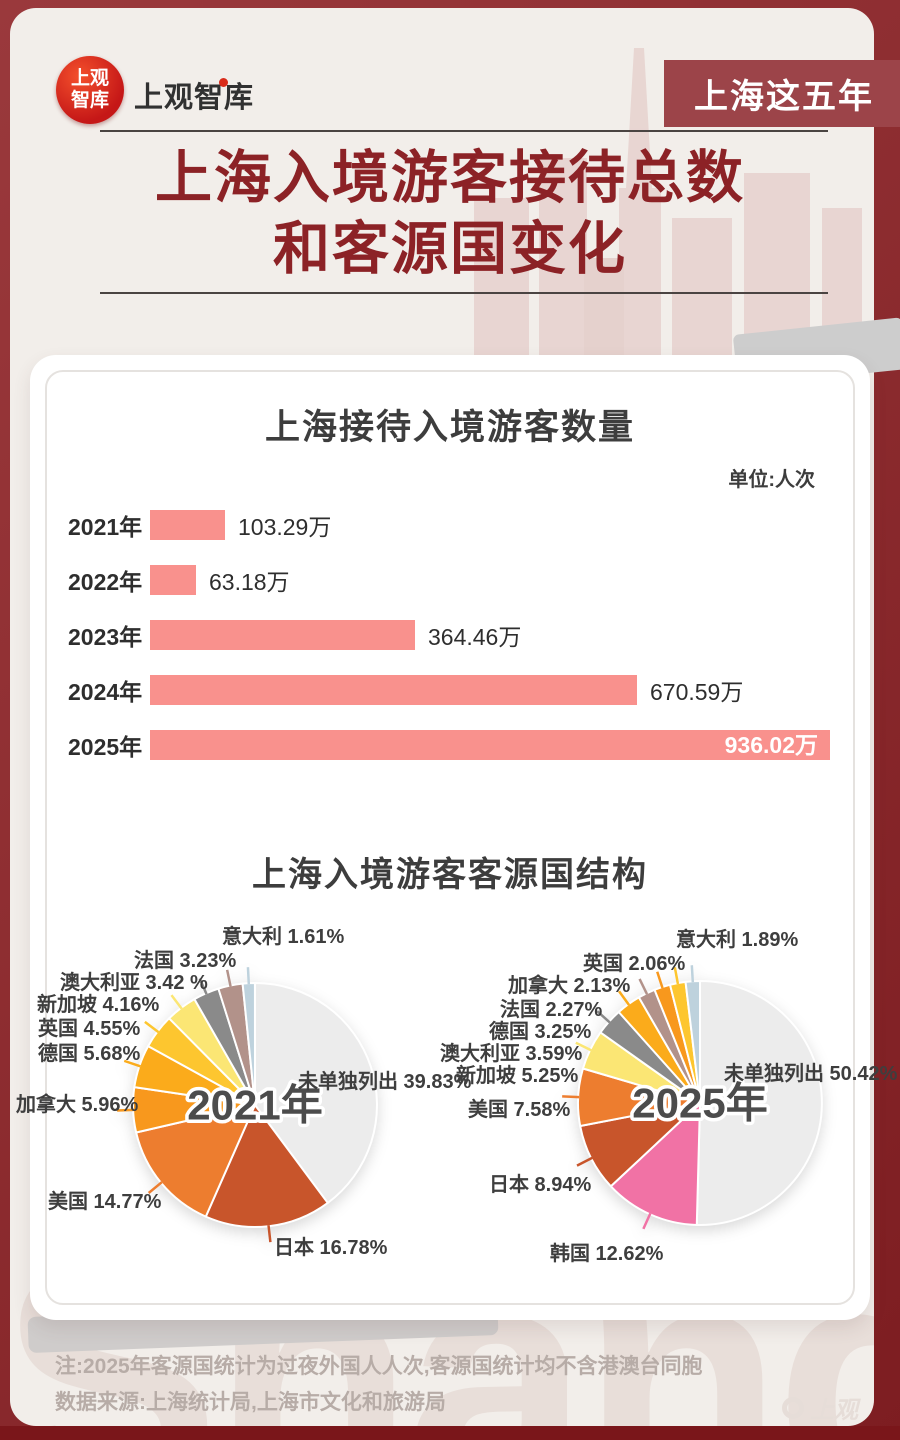 The width and height of the screenshot is (900, 1440). I want to click on pie2021-label-uk: 英国 4.55%, so click(89, 1029).